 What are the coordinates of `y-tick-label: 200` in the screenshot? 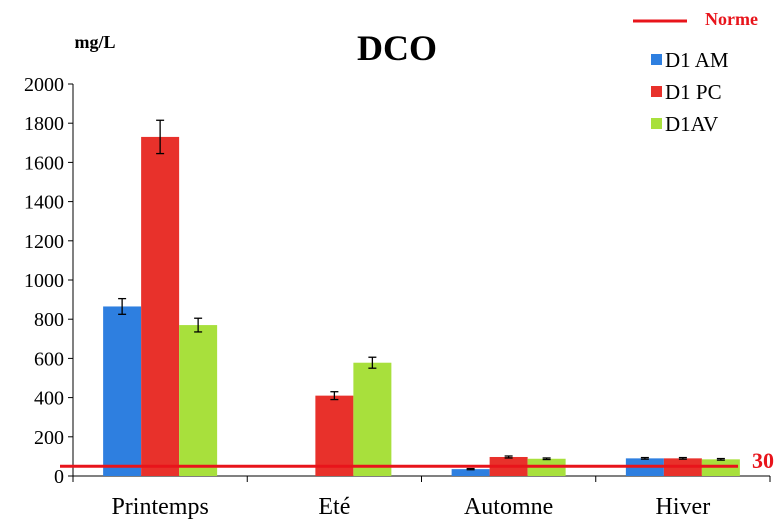 It's located at (49, 438).